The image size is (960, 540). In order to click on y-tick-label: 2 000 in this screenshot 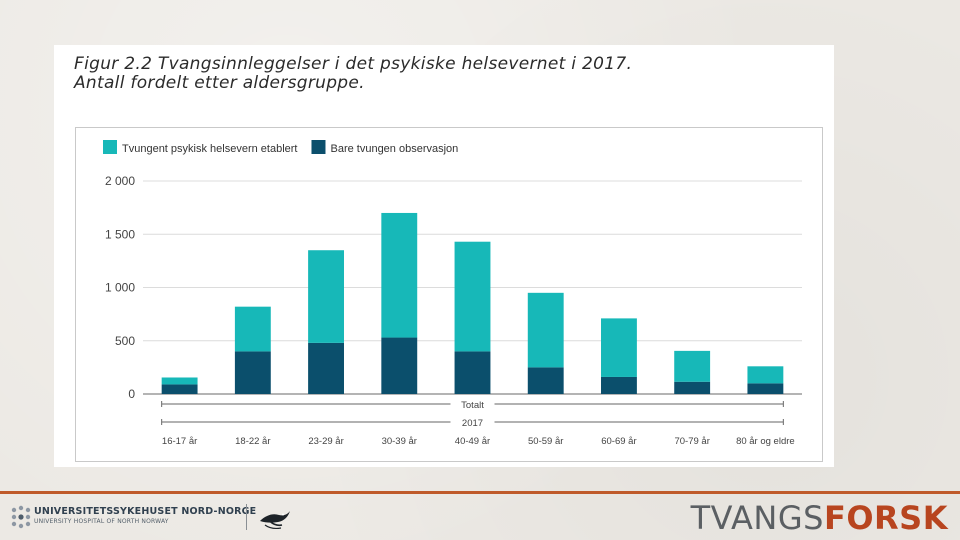, I will do `click(120, 181)`.